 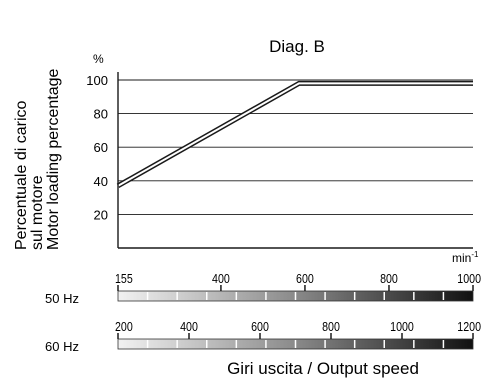 What do you see at coordinates (62, 346) in the screenshot?
I see `scale-60hz-label: 60 Hz` at bounding box center [62, 346].